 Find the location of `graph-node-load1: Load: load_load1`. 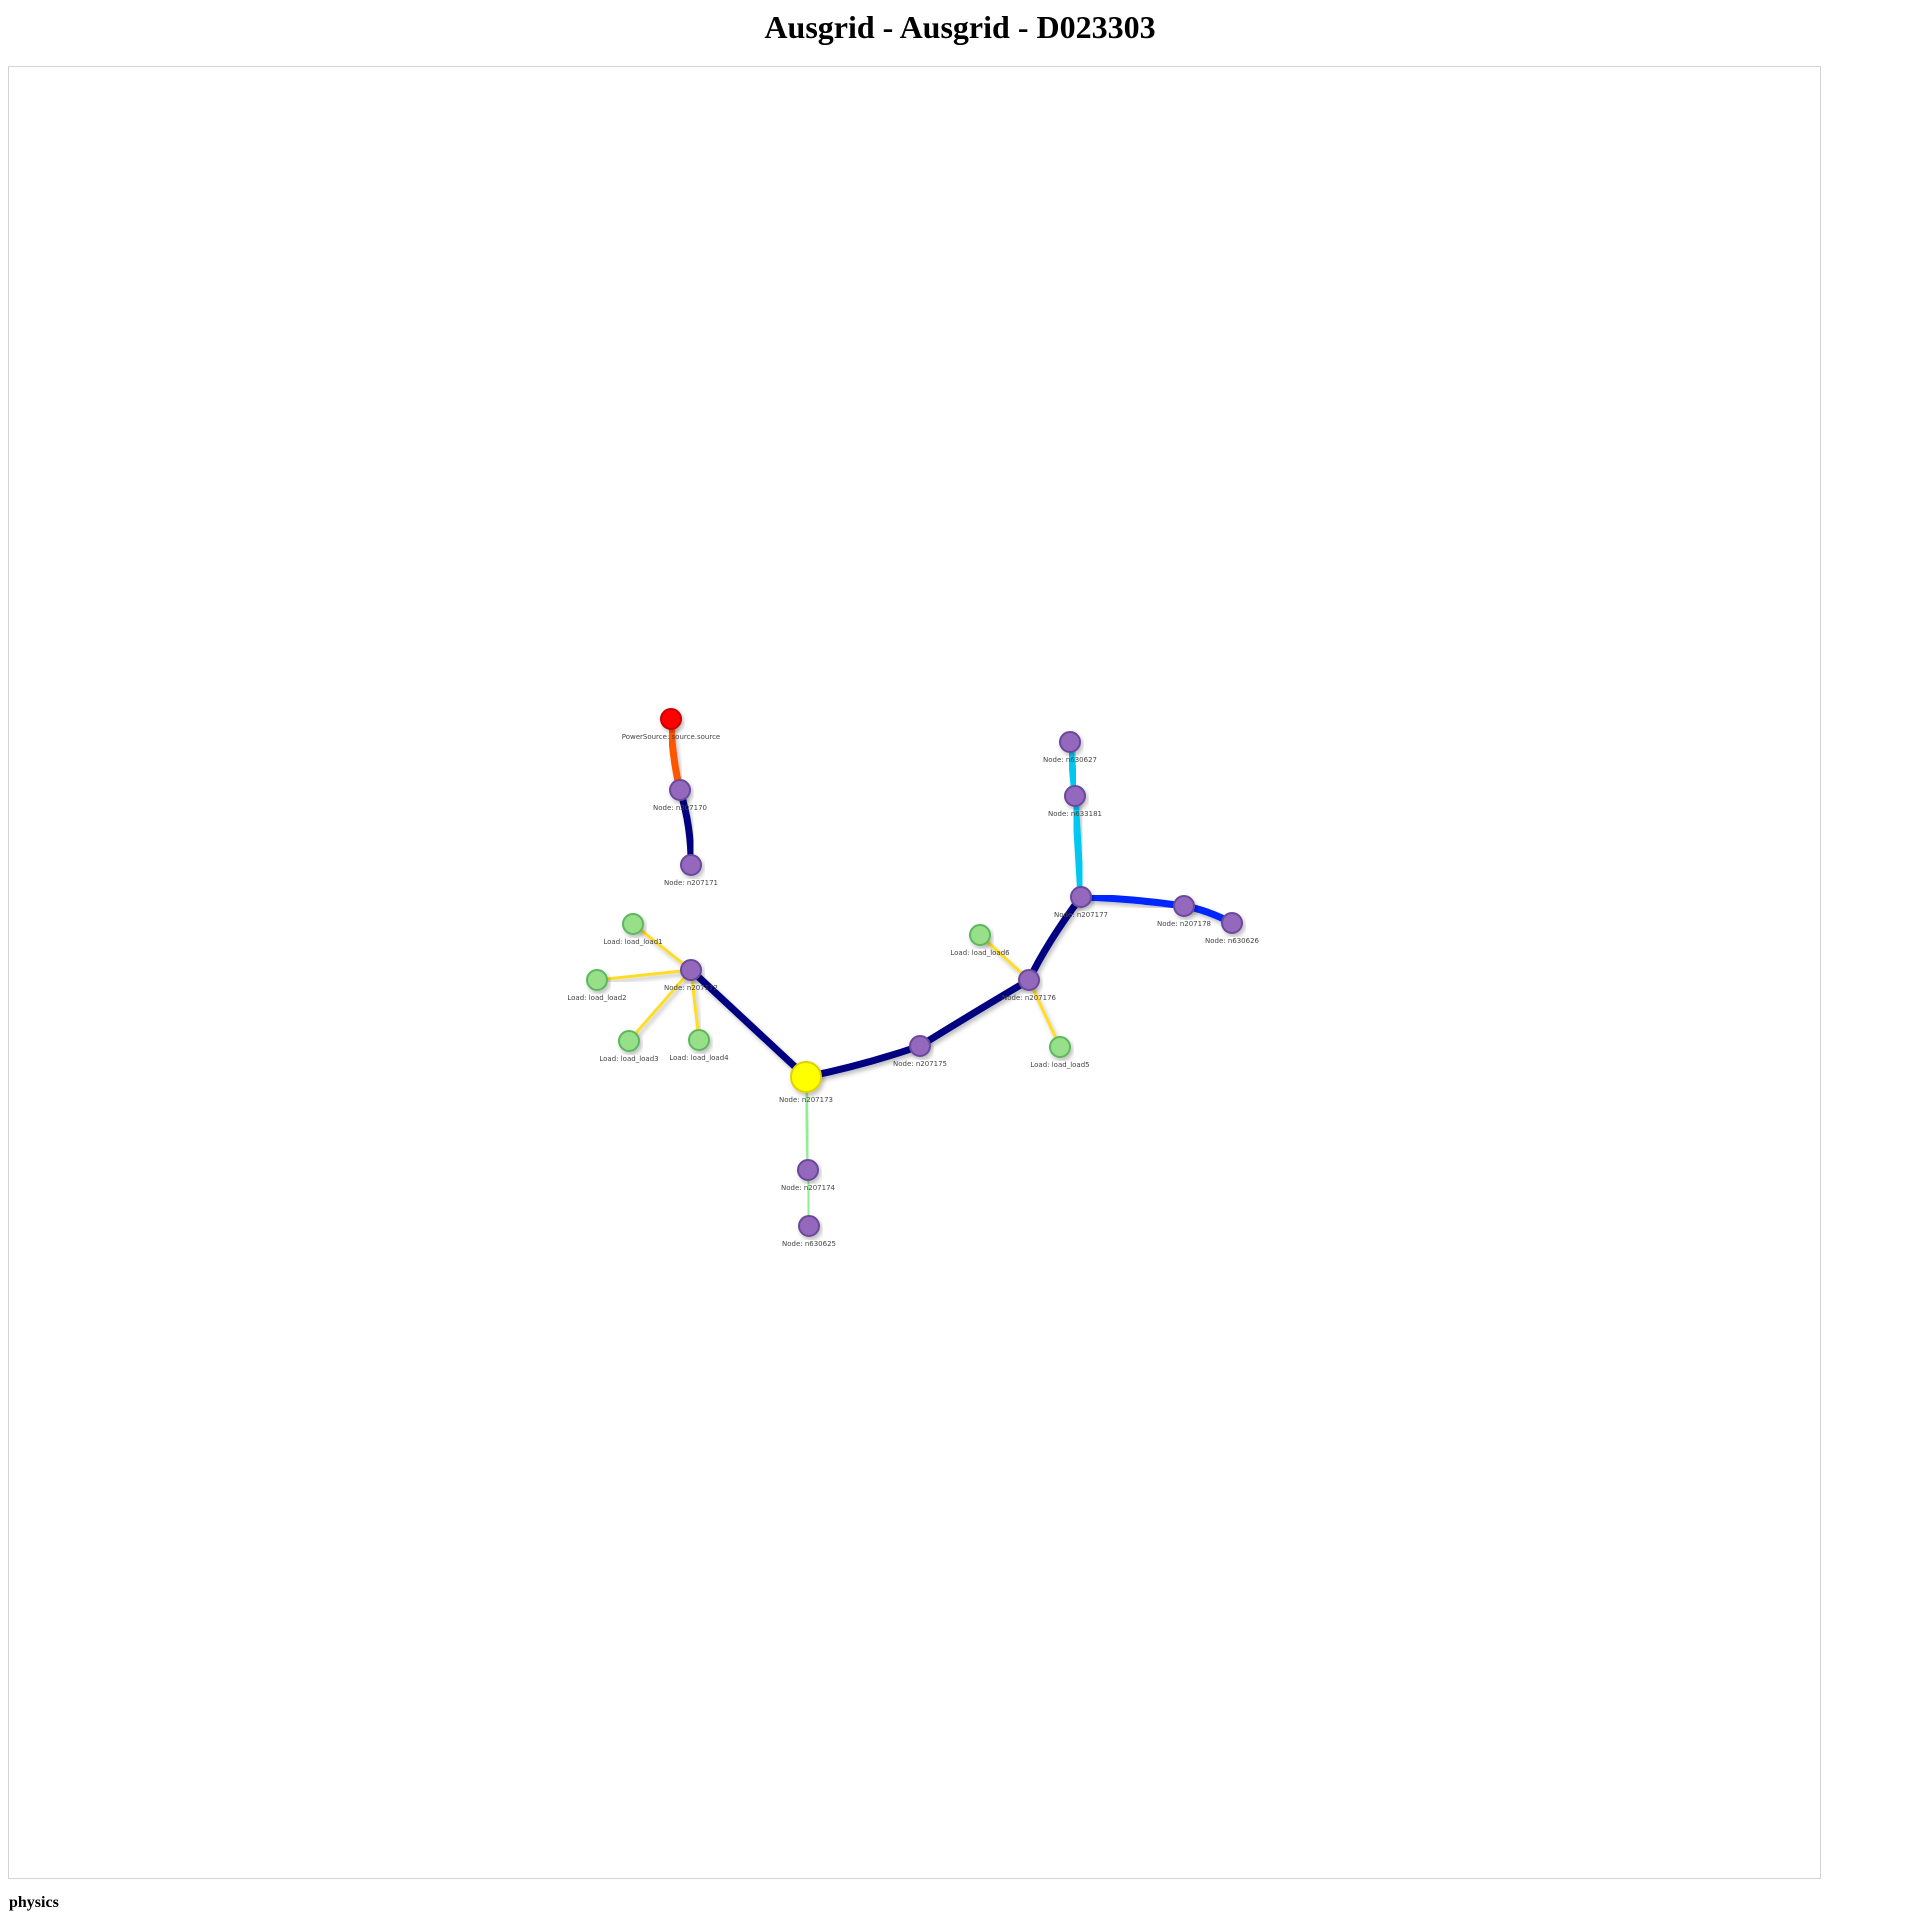

graph-node-load1: Load: load_load1 is located at coordinates (633, 929).